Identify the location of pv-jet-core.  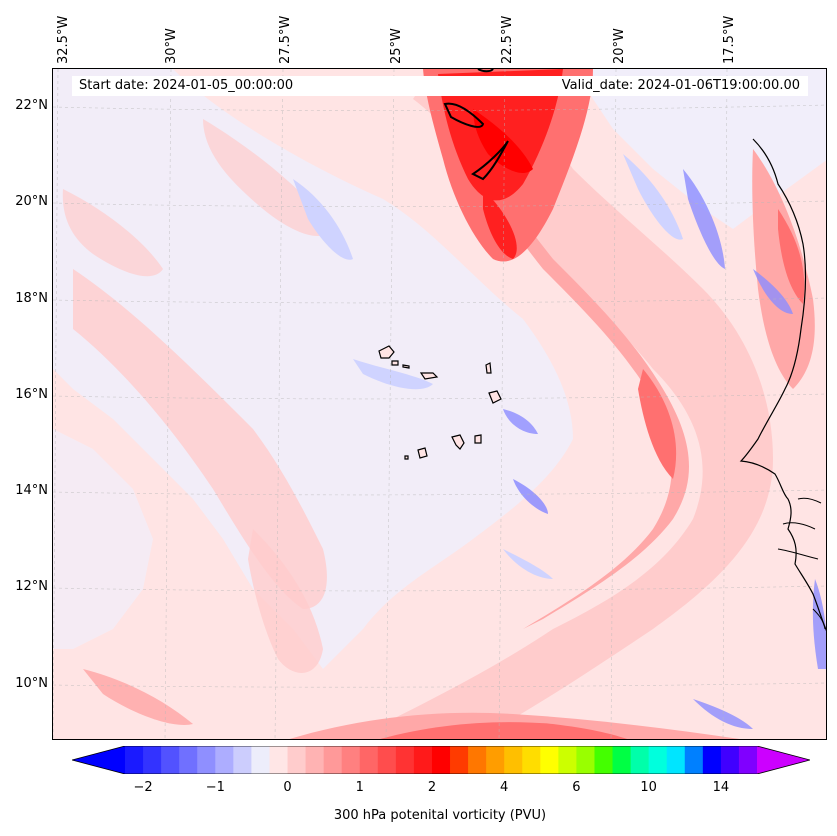
(657, 424).